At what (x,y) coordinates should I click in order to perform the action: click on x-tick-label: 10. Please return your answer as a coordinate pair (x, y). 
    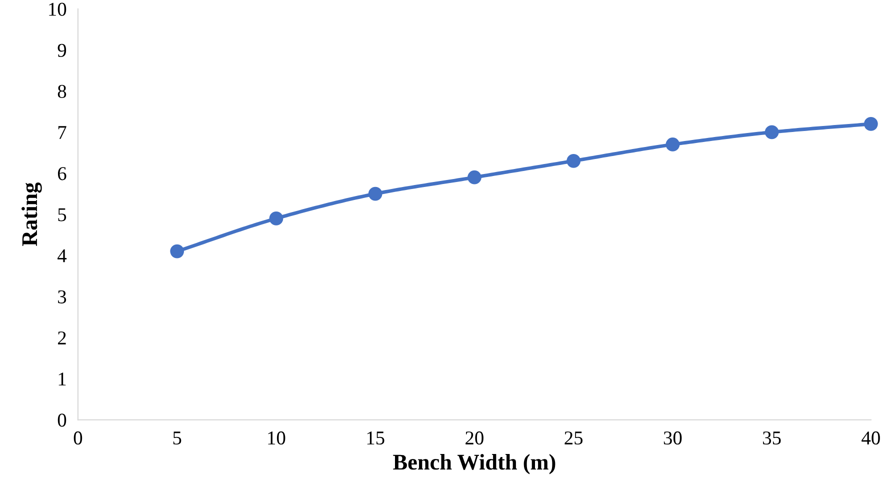
    Looking at the image, I should click on (277, 438).